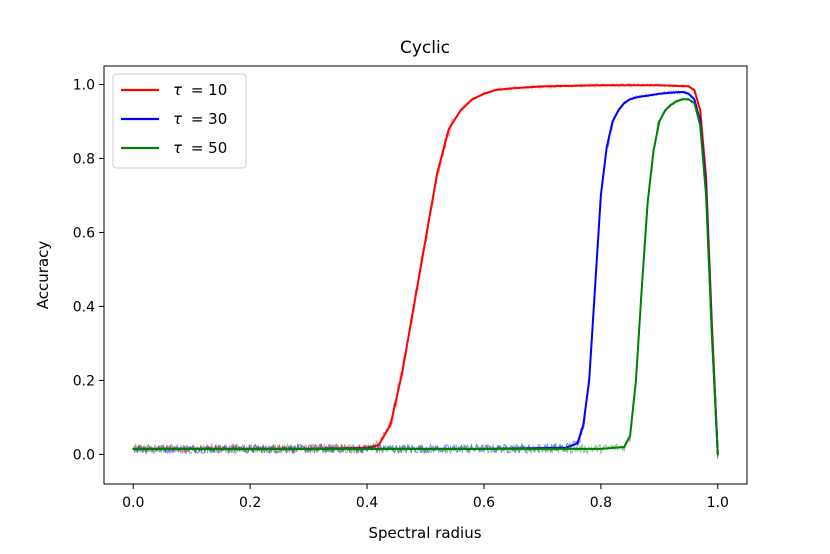 The width and height of the screenshot is (830, 554). Describe the element at coordinates (425, 497) in the screenshot. I see `x-axis: 0.0 0.2 0.4 0.6 0.8 1.0` at that location.